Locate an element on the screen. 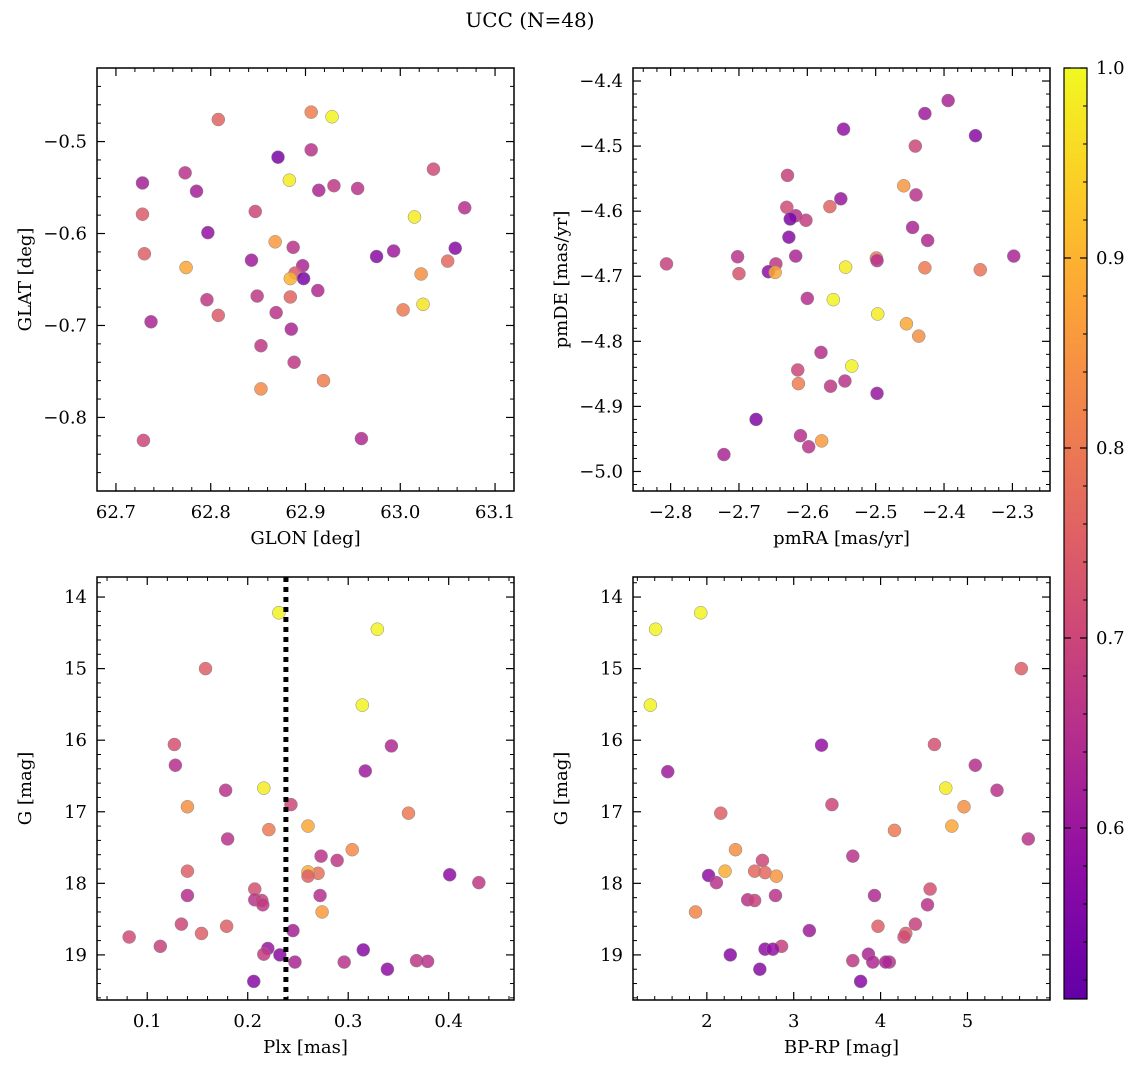 Image resolution: width=1136 pixels, height=1067 pixels. y-tick-label: −0.5 is located at coordinates (65, 142).